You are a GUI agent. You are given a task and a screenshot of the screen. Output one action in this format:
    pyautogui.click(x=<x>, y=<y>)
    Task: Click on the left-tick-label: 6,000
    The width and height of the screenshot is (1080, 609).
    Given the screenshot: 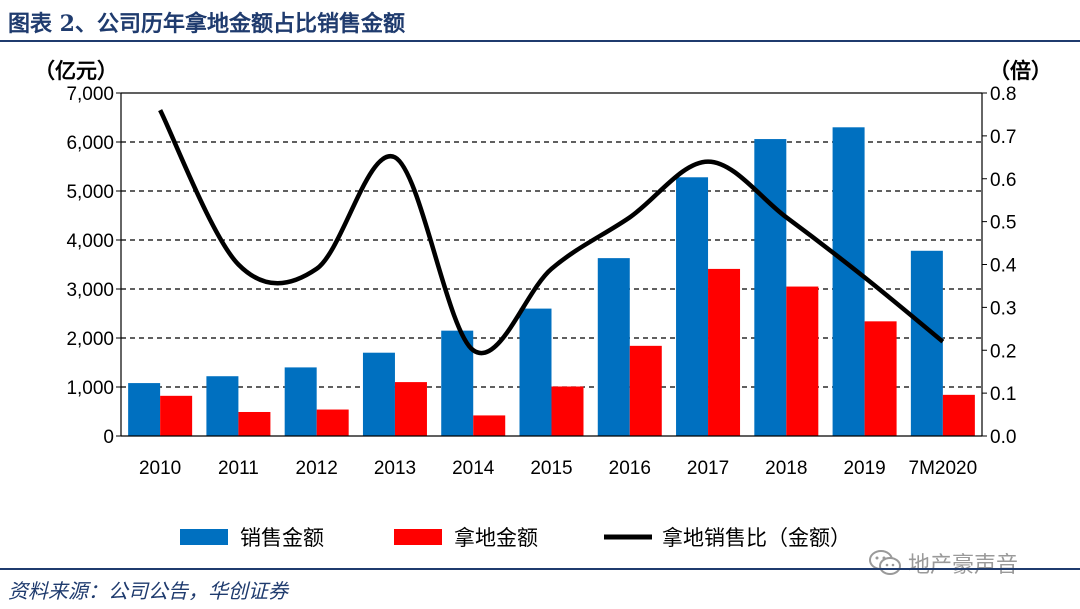 What is the action you would take?
    pyautogui.click(x=90, y=143)
    